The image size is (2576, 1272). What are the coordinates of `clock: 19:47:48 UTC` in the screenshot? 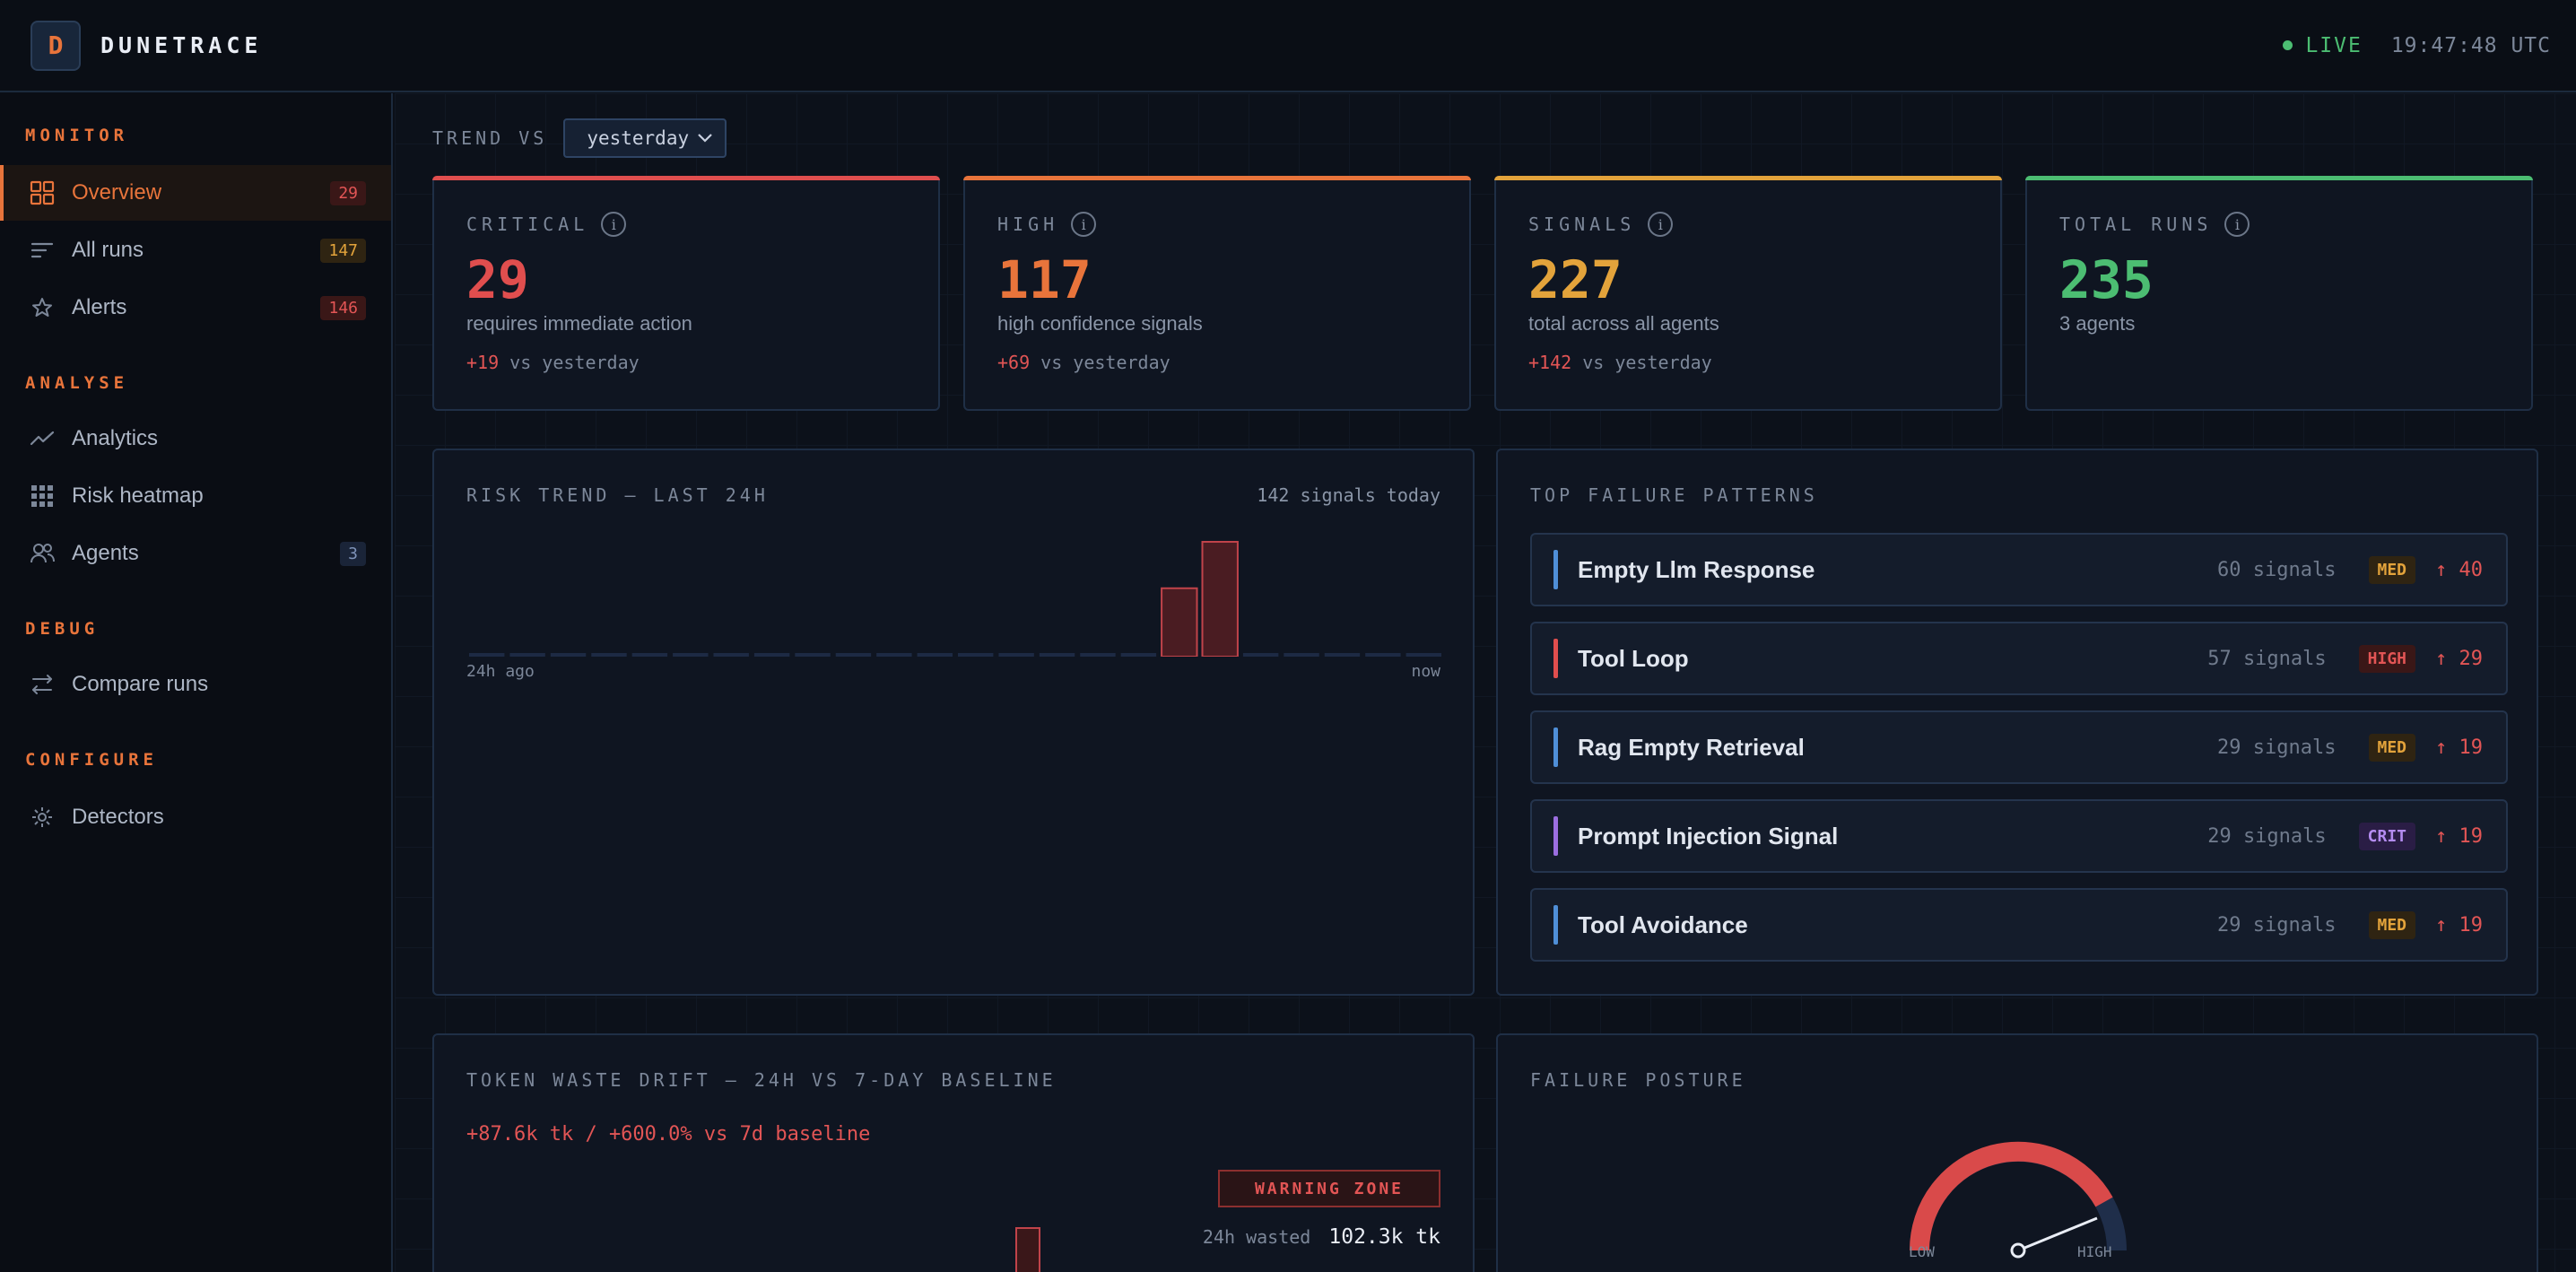 It's located at (2470, 45).